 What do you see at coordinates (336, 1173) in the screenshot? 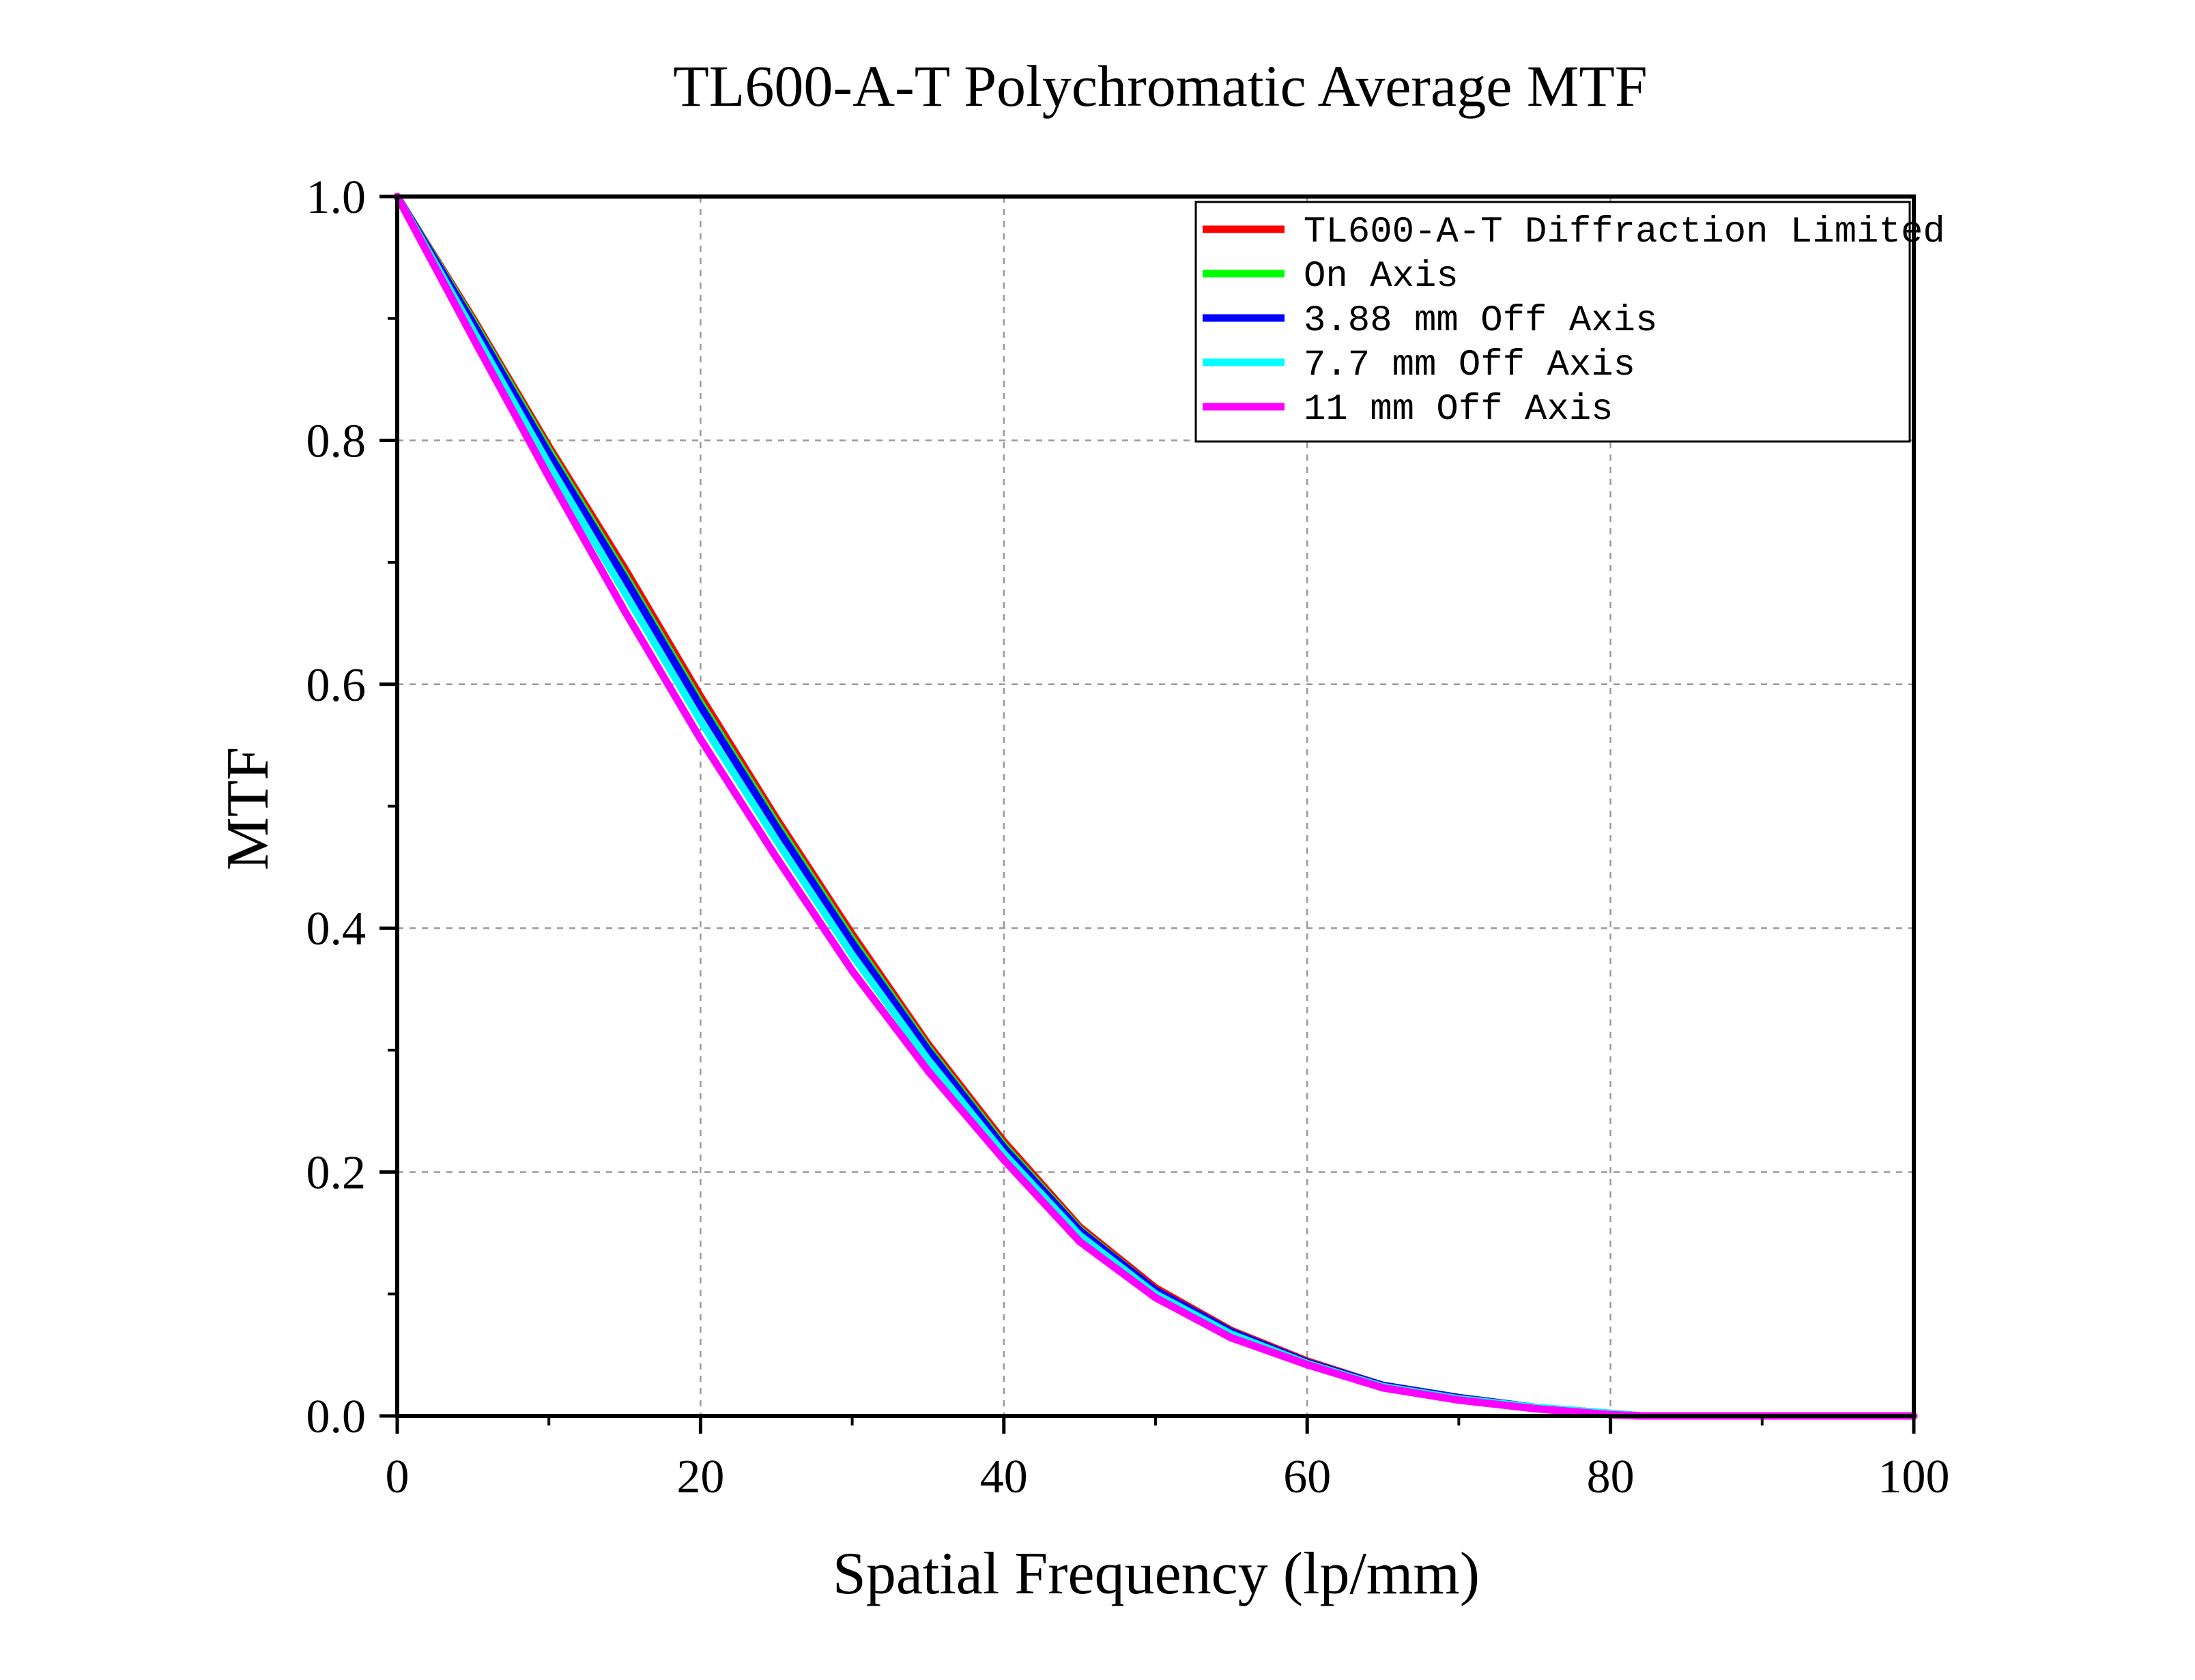
I see `y-tick-label: 0.2` at bounding box center [336, 1173].